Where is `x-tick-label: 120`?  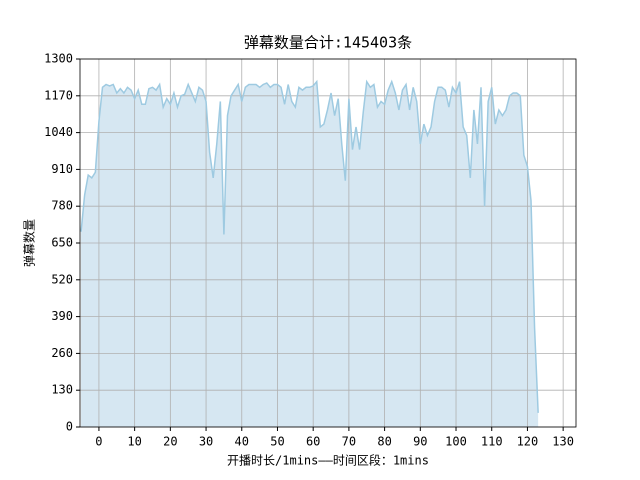 x-tick-label: 120 is located at coordinates (528, 442).